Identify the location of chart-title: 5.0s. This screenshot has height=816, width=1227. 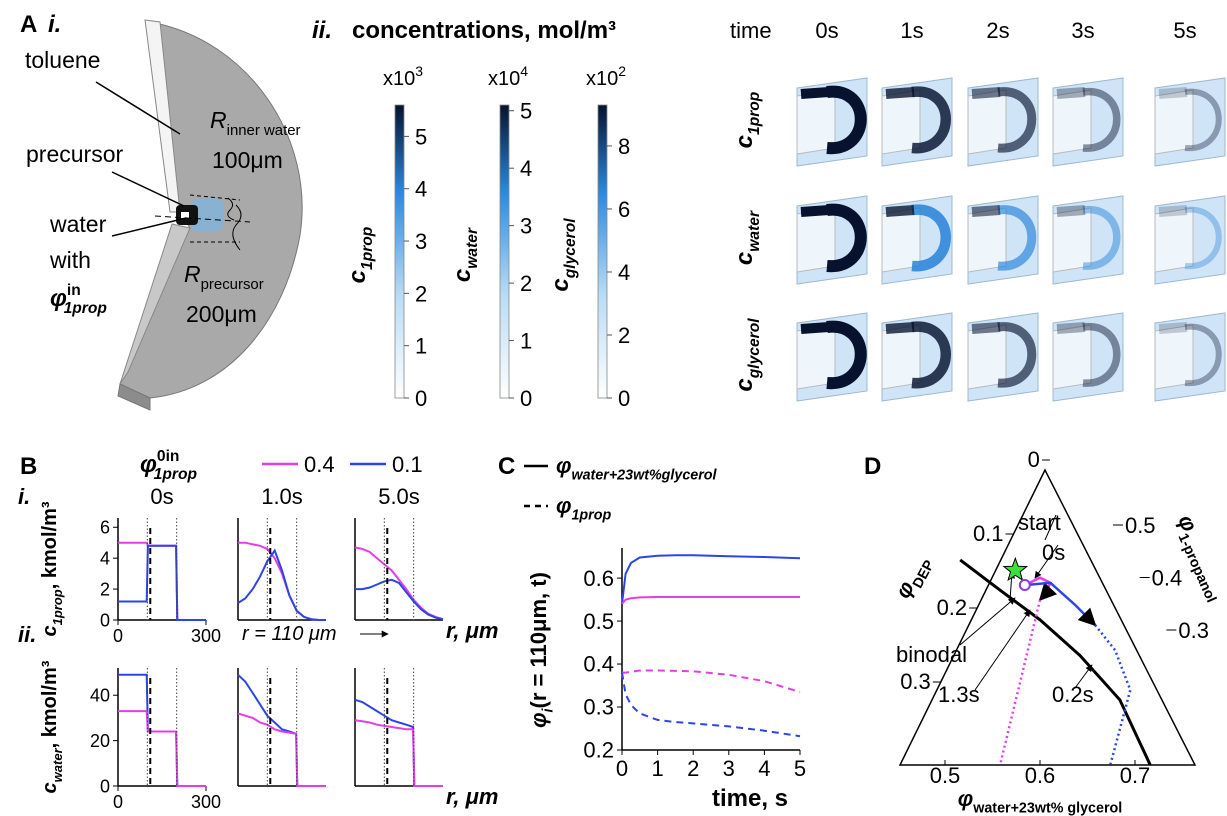
(399, 496).